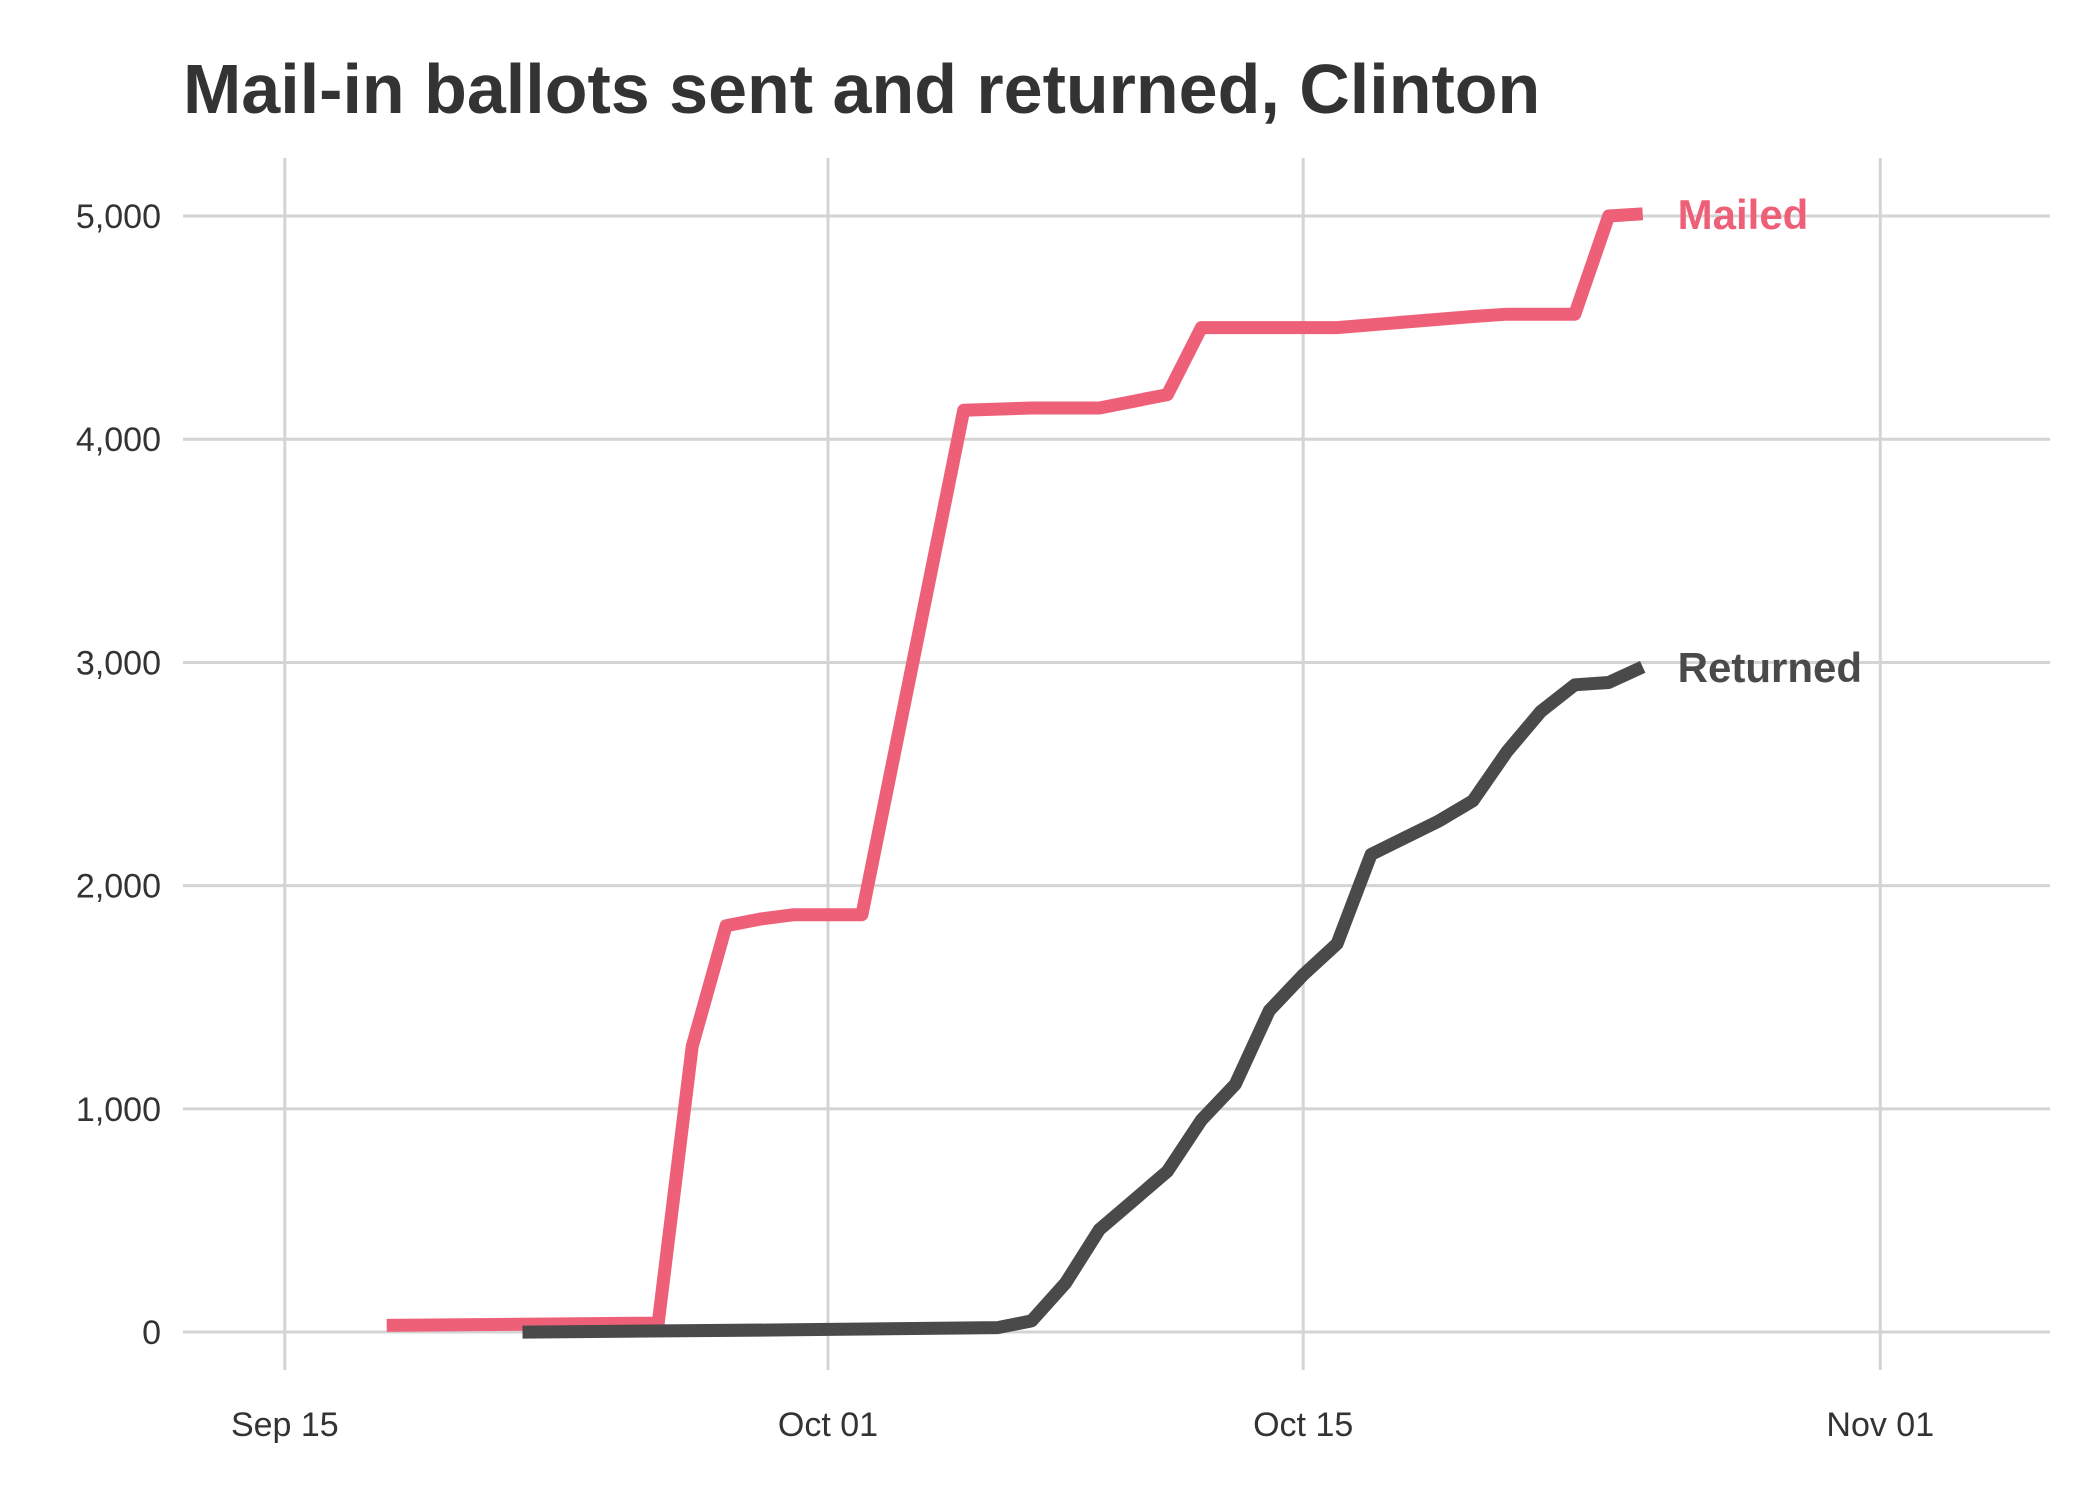 This screenshot has height=1500, width=2100. What do you see at coordinates (118, 663) in the screenshot?
I see `y-tick-label-3: 3,000` at bounding box center [118, 663].